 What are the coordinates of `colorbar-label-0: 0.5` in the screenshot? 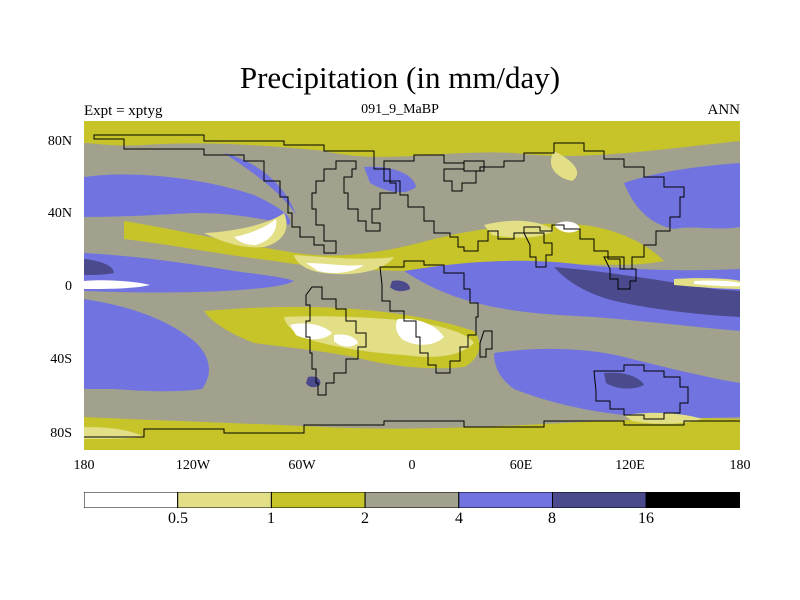 It's located at (178, 518).